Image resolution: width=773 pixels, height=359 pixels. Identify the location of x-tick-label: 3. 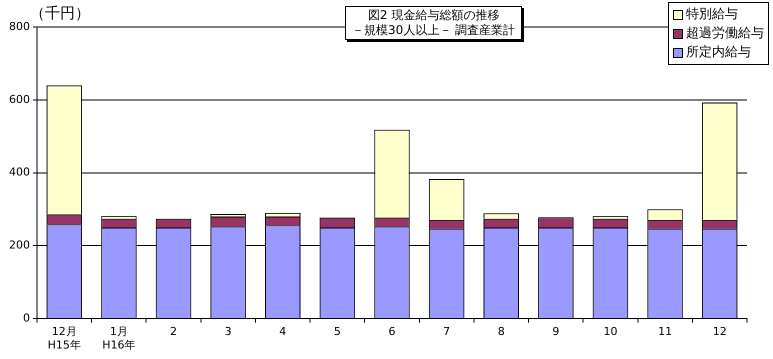
(228, 331).